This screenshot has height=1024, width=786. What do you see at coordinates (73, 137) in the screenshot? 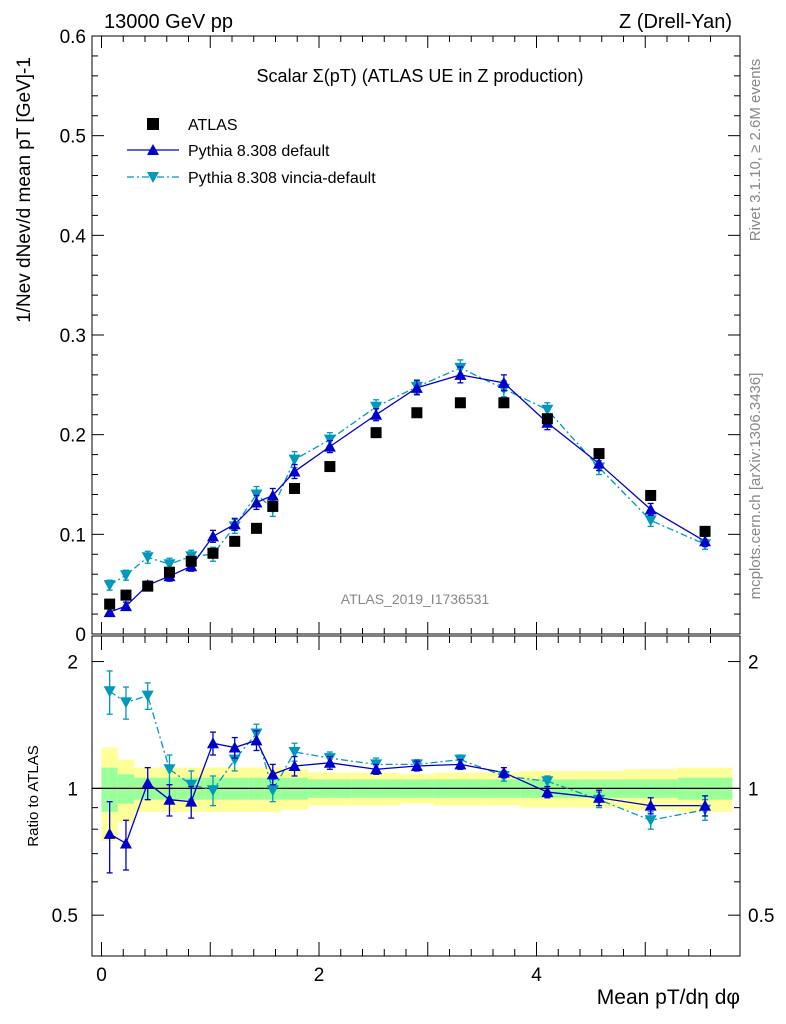
I see `main-y-tick-label: 0.5` at bounding box center [73, 137].